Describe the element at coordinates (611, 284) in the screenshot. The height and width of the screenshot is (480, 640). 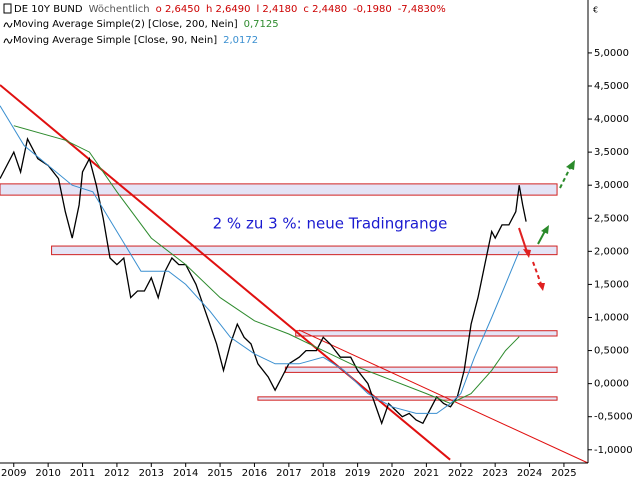
I see `y-tick-label: 1,5000` at that location.